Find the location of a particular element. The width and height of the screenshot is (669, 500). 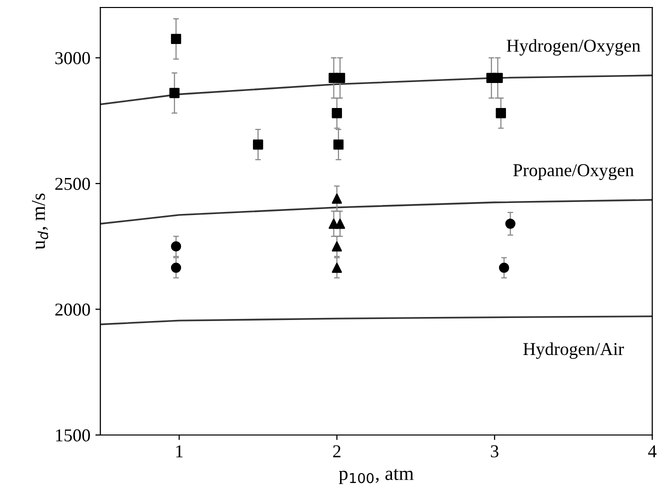

y-axis-title: u$_{d}$, m/s is located at coordinates (40, 222).